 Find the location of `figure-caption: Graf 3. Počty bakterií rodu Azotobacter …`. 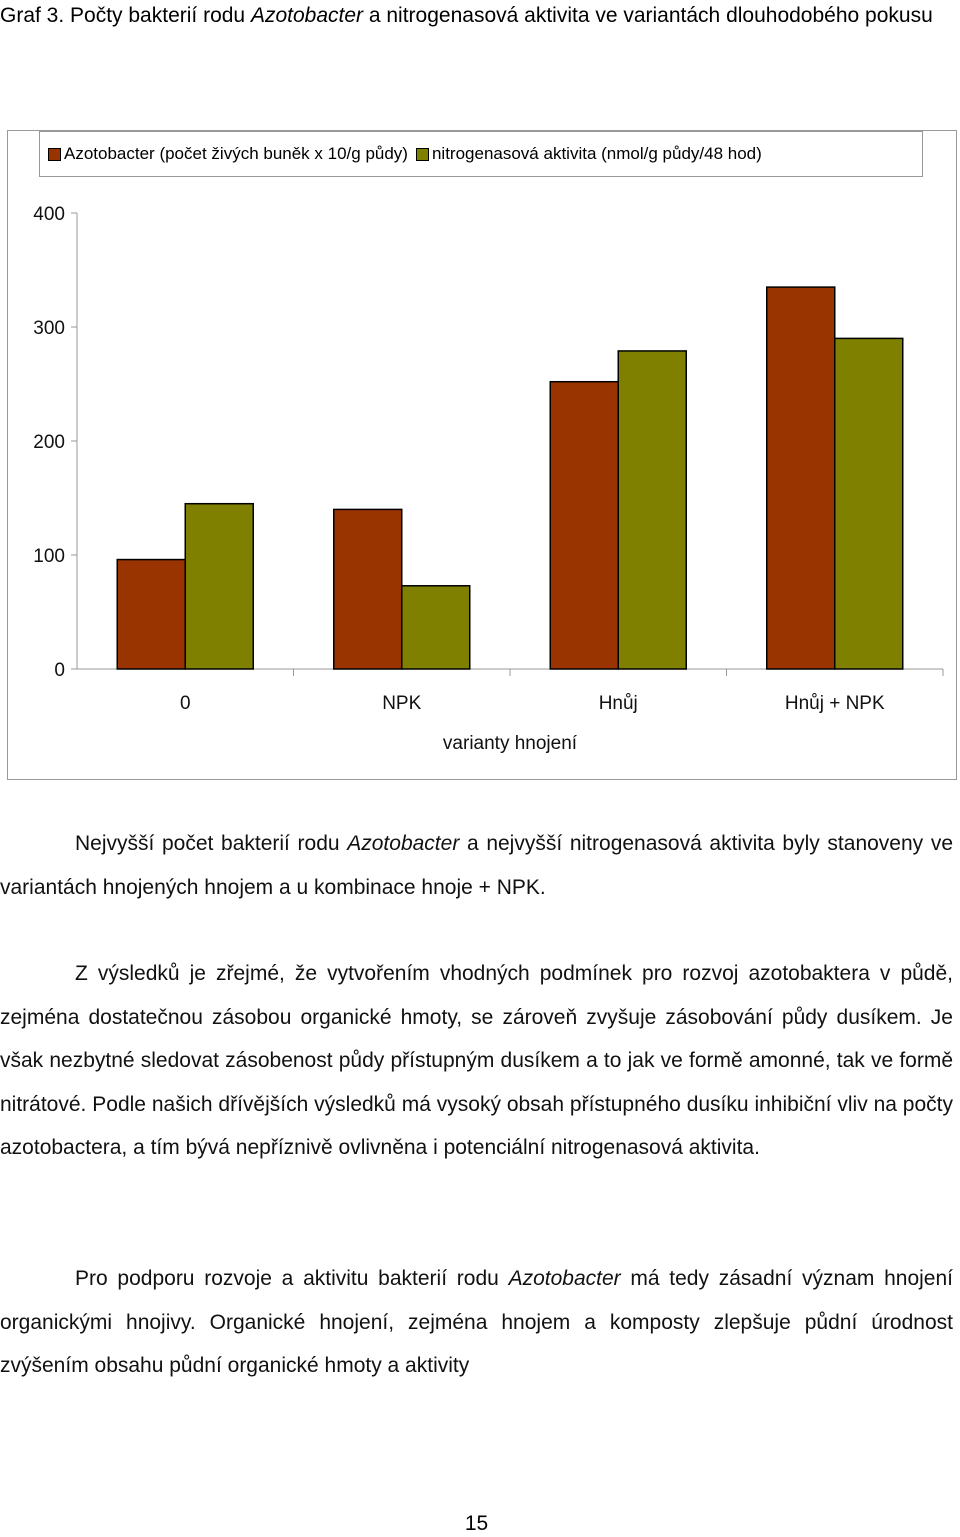

figure-caption: Graf 3. Počty bakterií rodu Azotobacter … is located at coordinates (477, 19).